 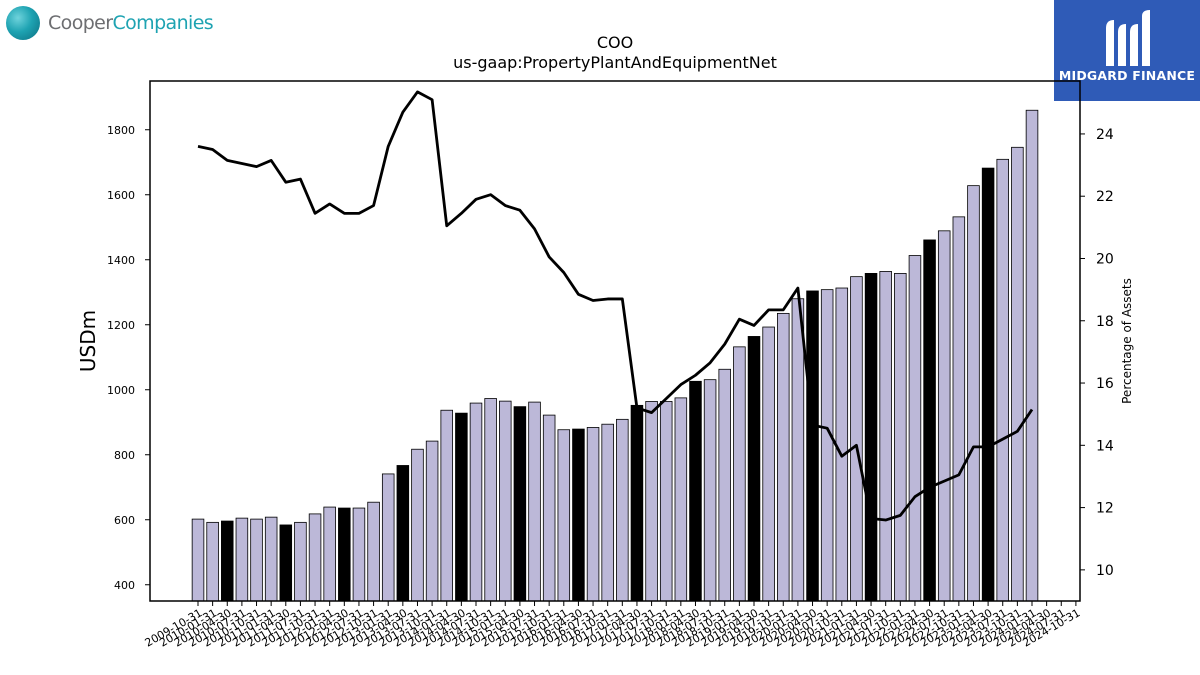 What do you see at coordinates (23, 23) in the screenshot?
I see `globe-icon` at bounding box center [23, 23].